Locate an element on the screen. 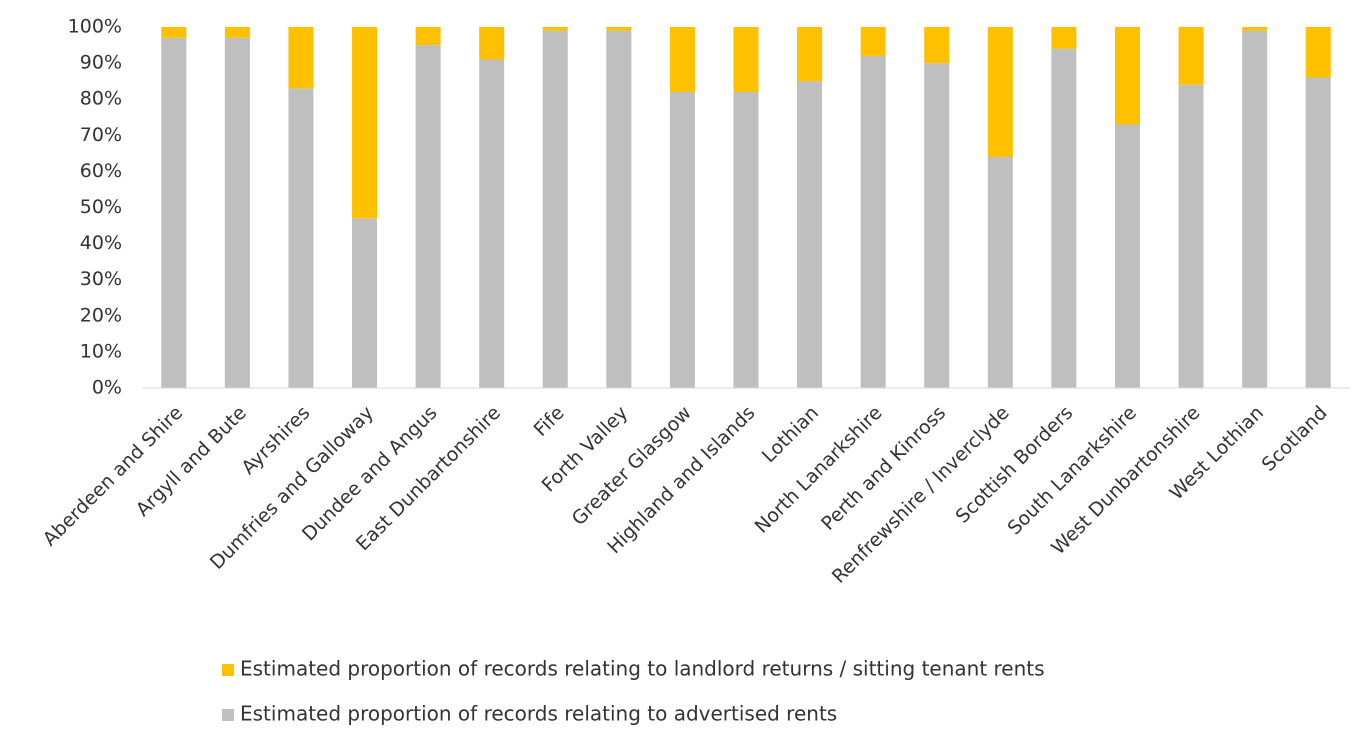  x-tick-label: Greater Glasgow is located at coordinates (632, 466).